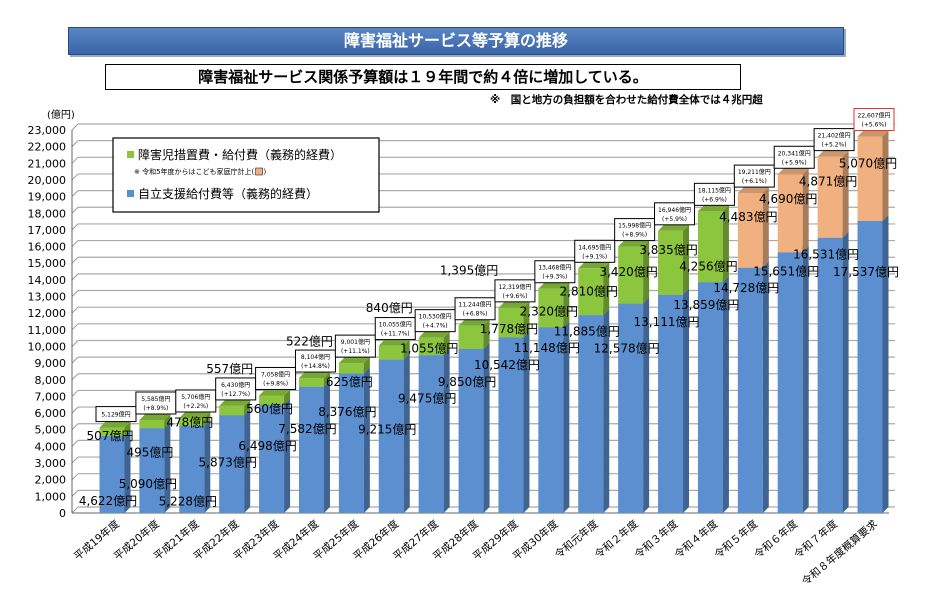 The image size is (942, 616). I want to click on y-tick-label: 4,000, so click(51, 446).